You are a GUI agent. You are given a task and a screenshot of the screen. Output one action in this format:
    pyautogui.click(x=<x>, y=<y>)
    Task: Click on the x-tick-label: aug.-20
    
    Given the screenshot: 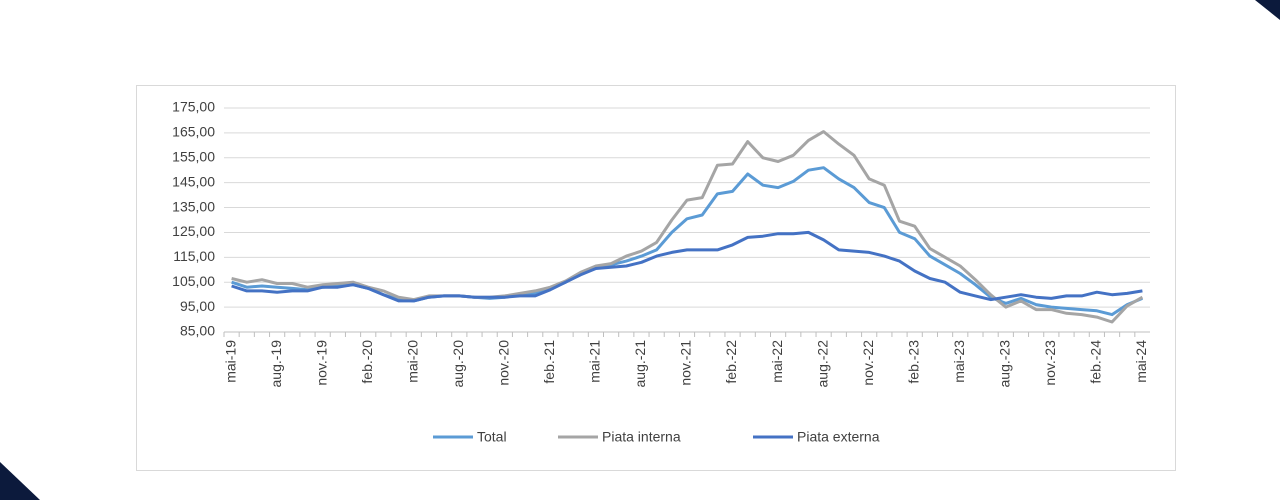 What is the action you would take?
    pyautogui.click(x=458, y=364)
    